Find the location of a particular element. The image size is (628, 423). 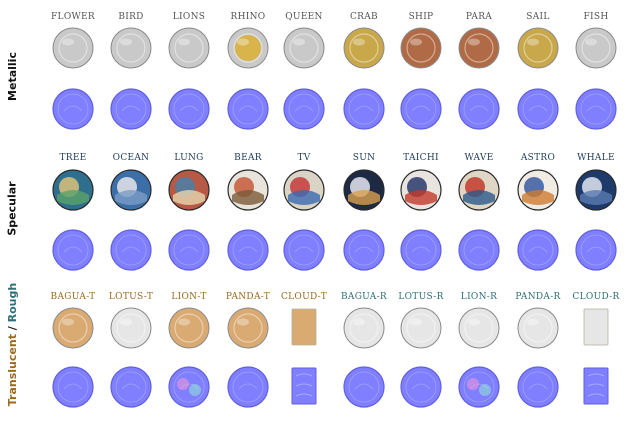

column-label: Lions is located at coordinates (189, 17).